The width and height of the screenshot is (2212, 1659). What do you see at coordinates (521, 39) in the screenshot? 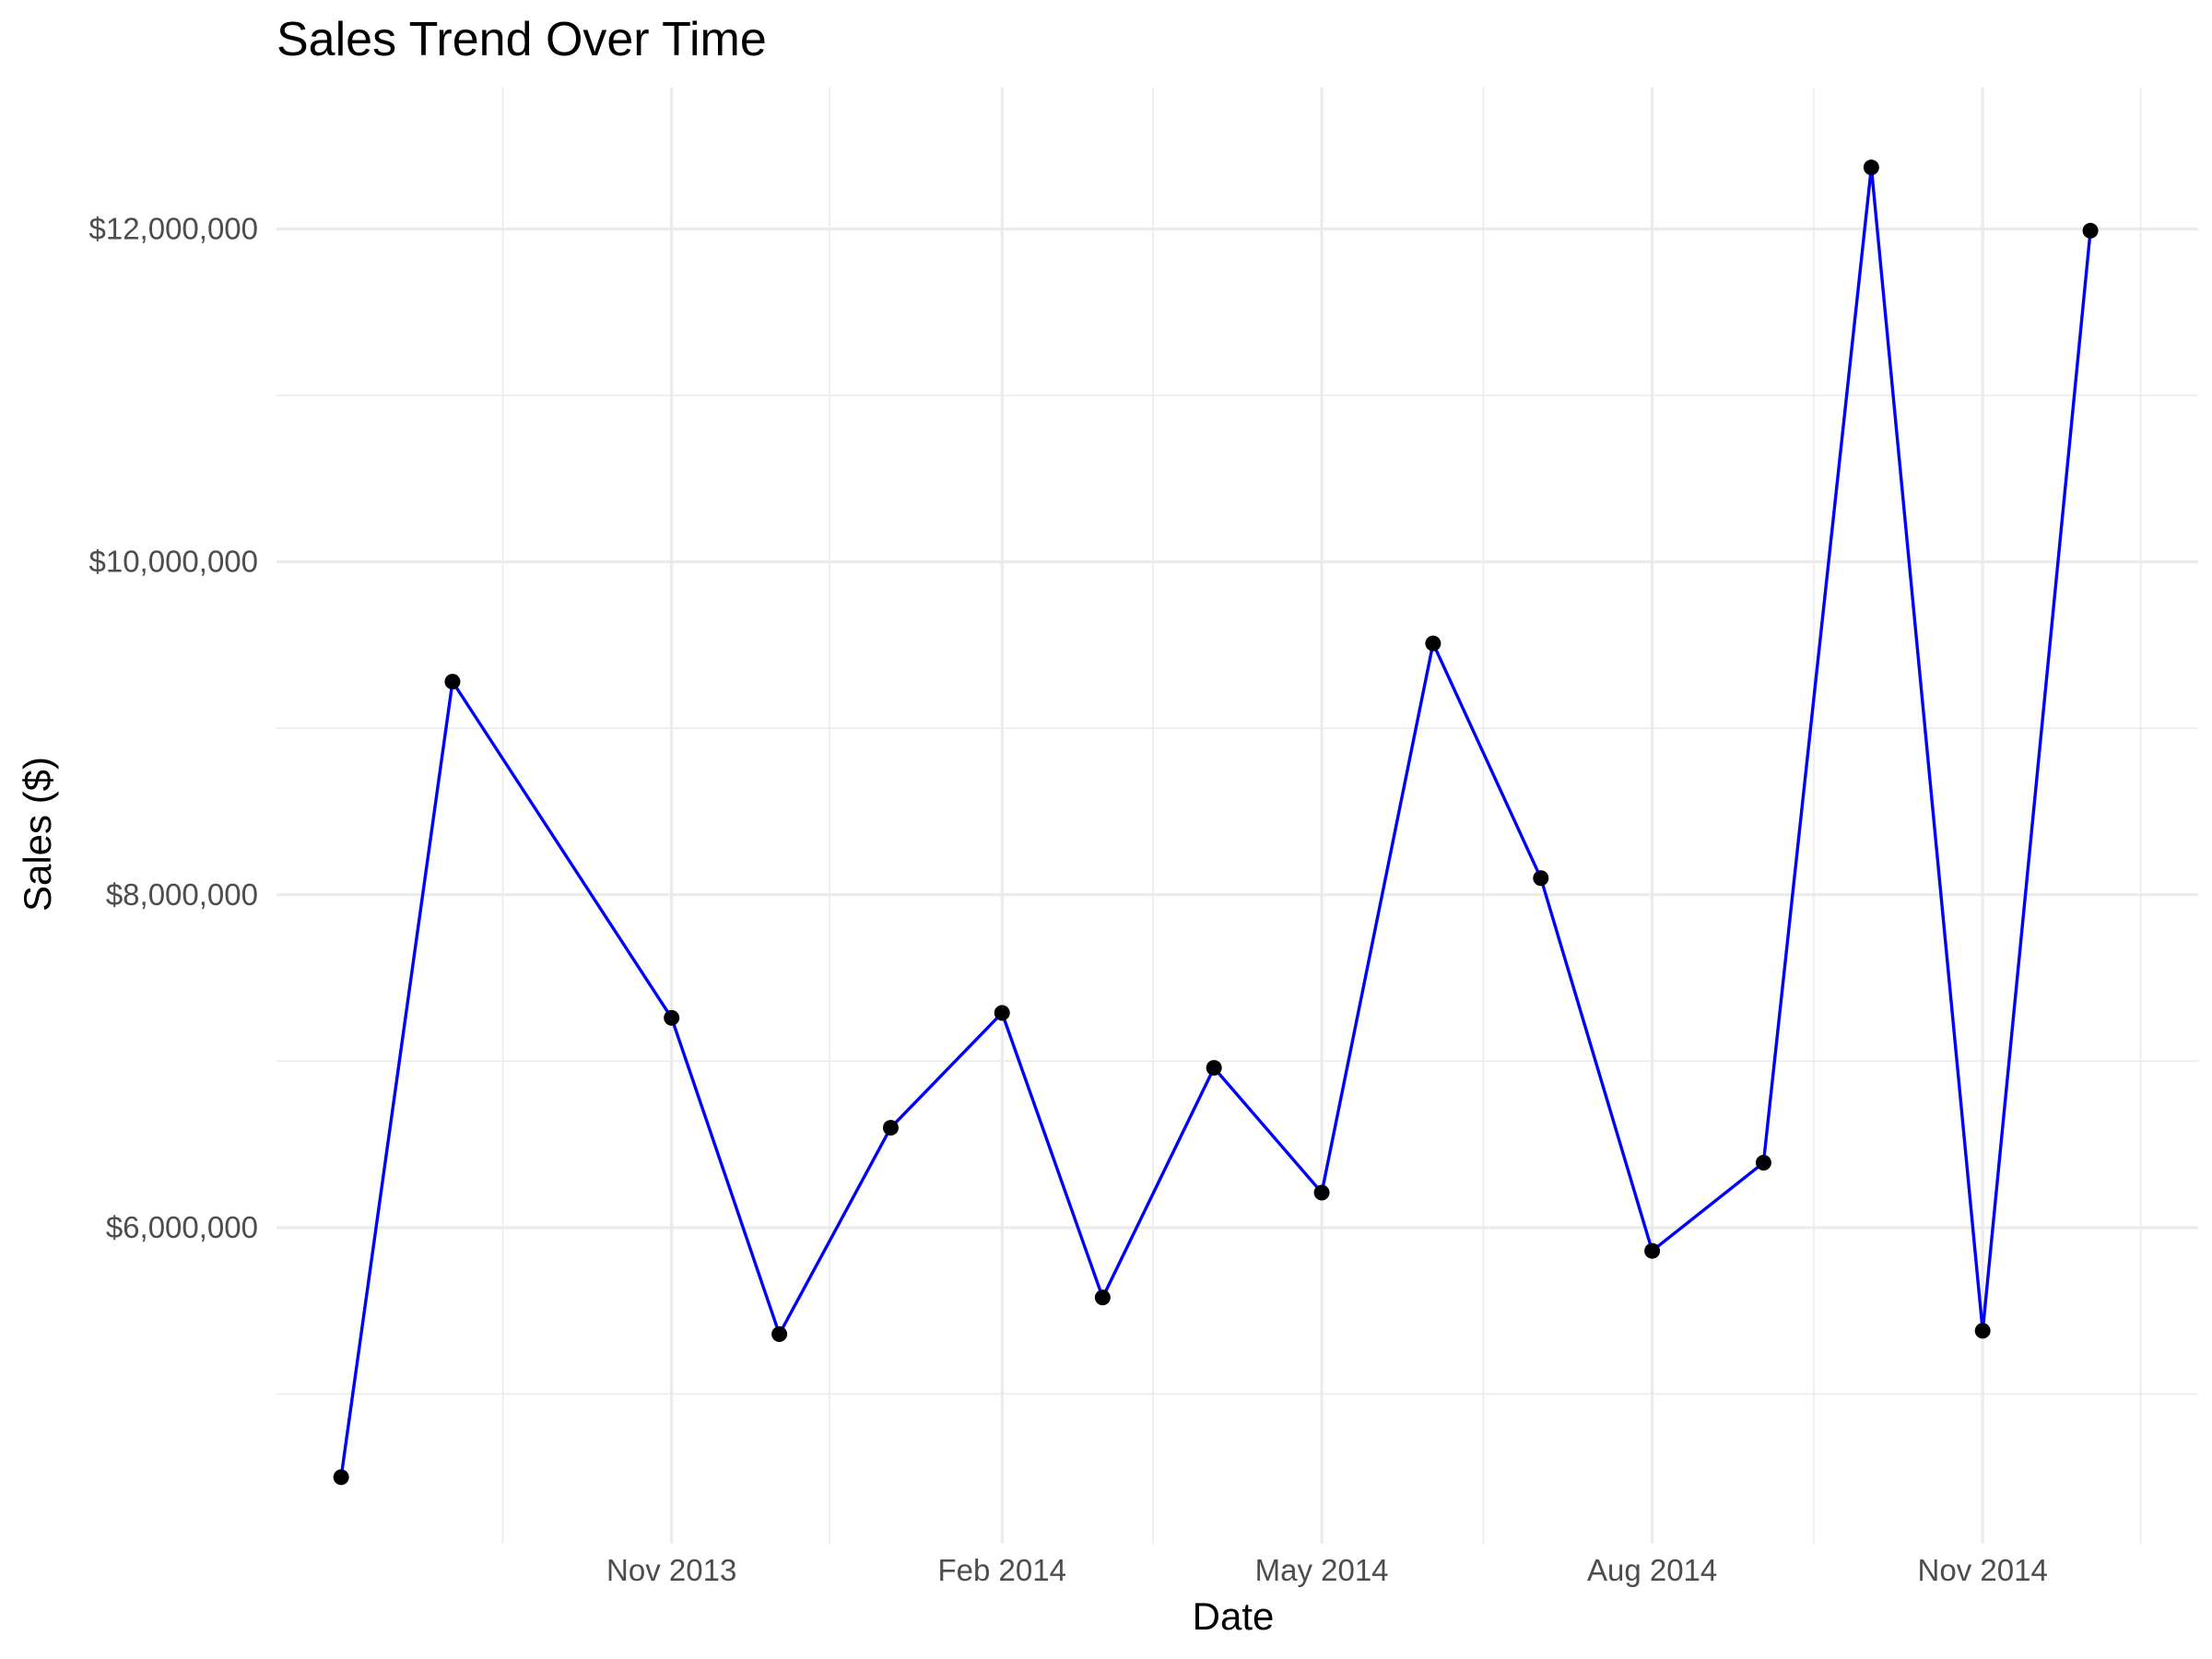
I see `chart-title: Sales Trend Over Time` at bounding box center [521, 39].